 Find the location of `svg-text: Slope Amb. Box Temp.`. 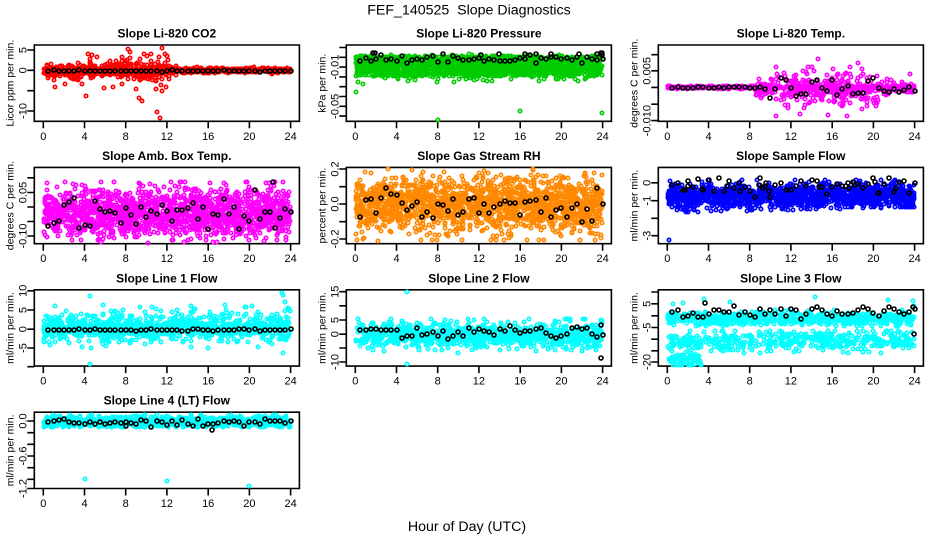

svg-text: Slope Amb. Box Temp. is located at coordinates (166, 156).